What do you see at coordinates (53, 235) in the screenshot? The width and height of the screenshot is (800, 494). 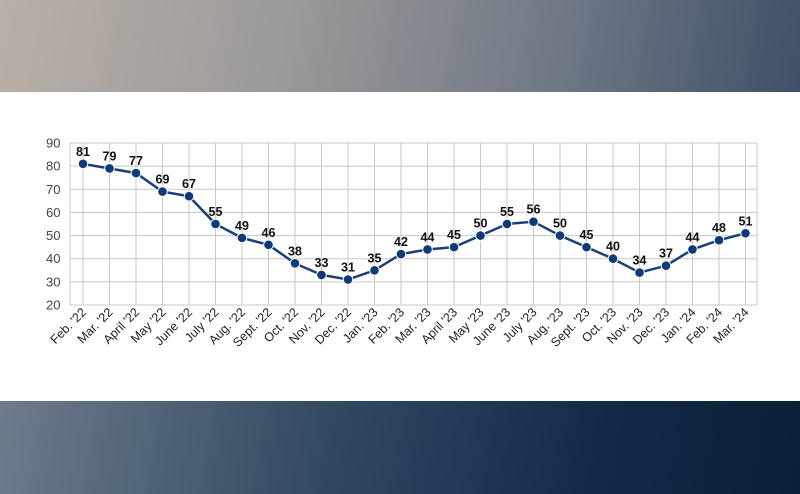 I see `y-tick-label: 50` at bounding box center [53, 235].